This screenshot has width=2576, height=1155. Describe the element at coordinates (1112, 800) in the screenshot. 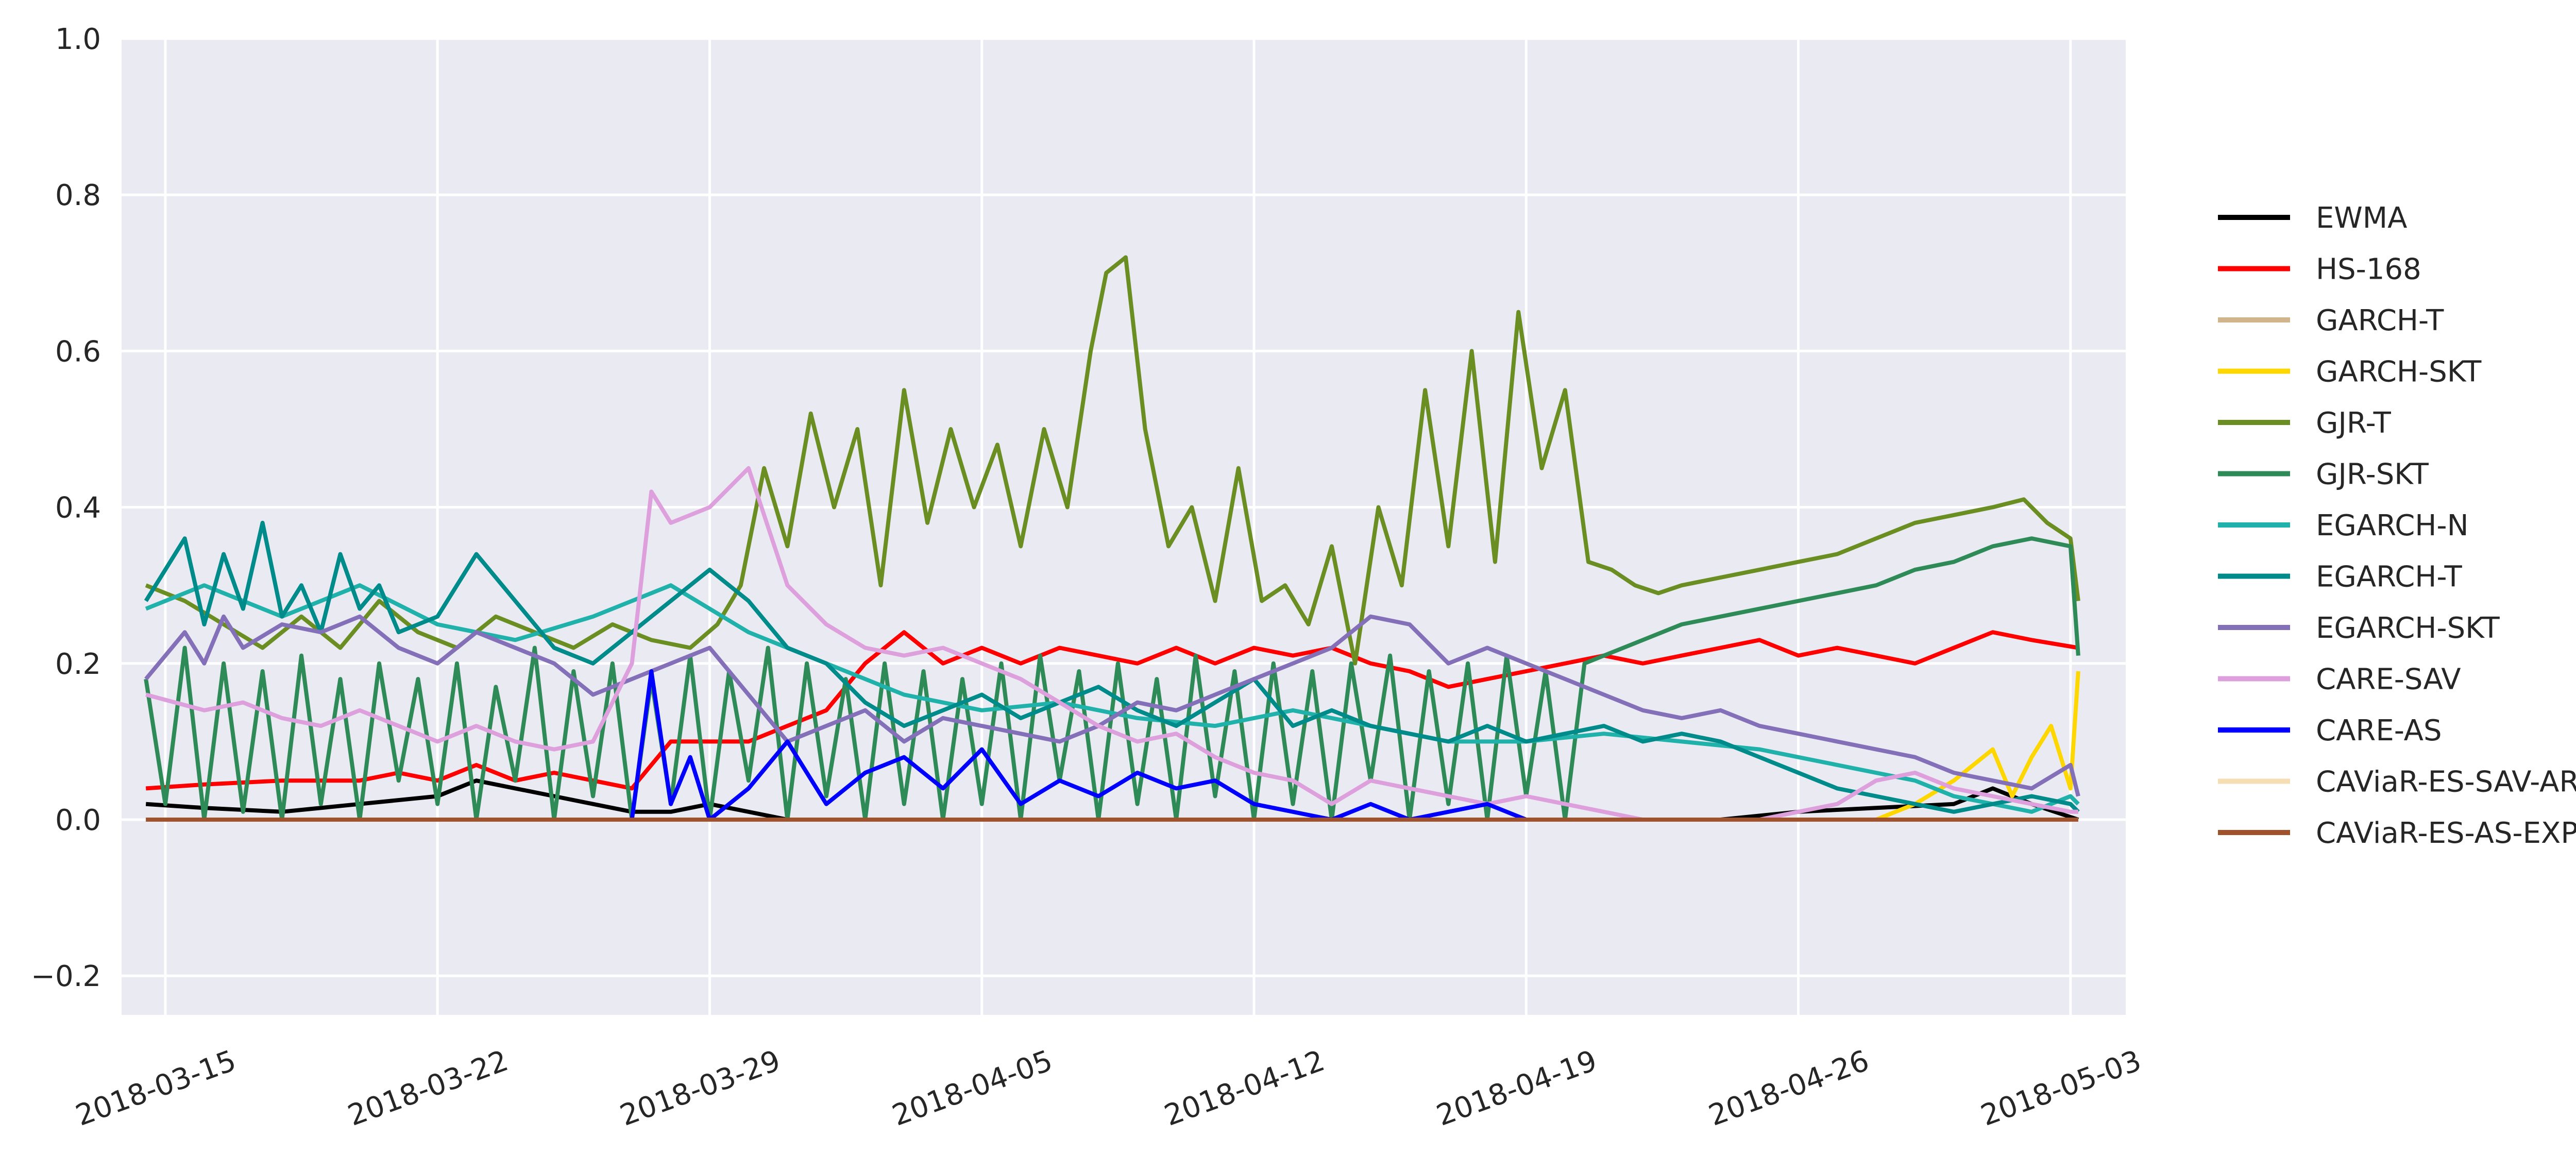

I see `series-line-ewma` at that location.